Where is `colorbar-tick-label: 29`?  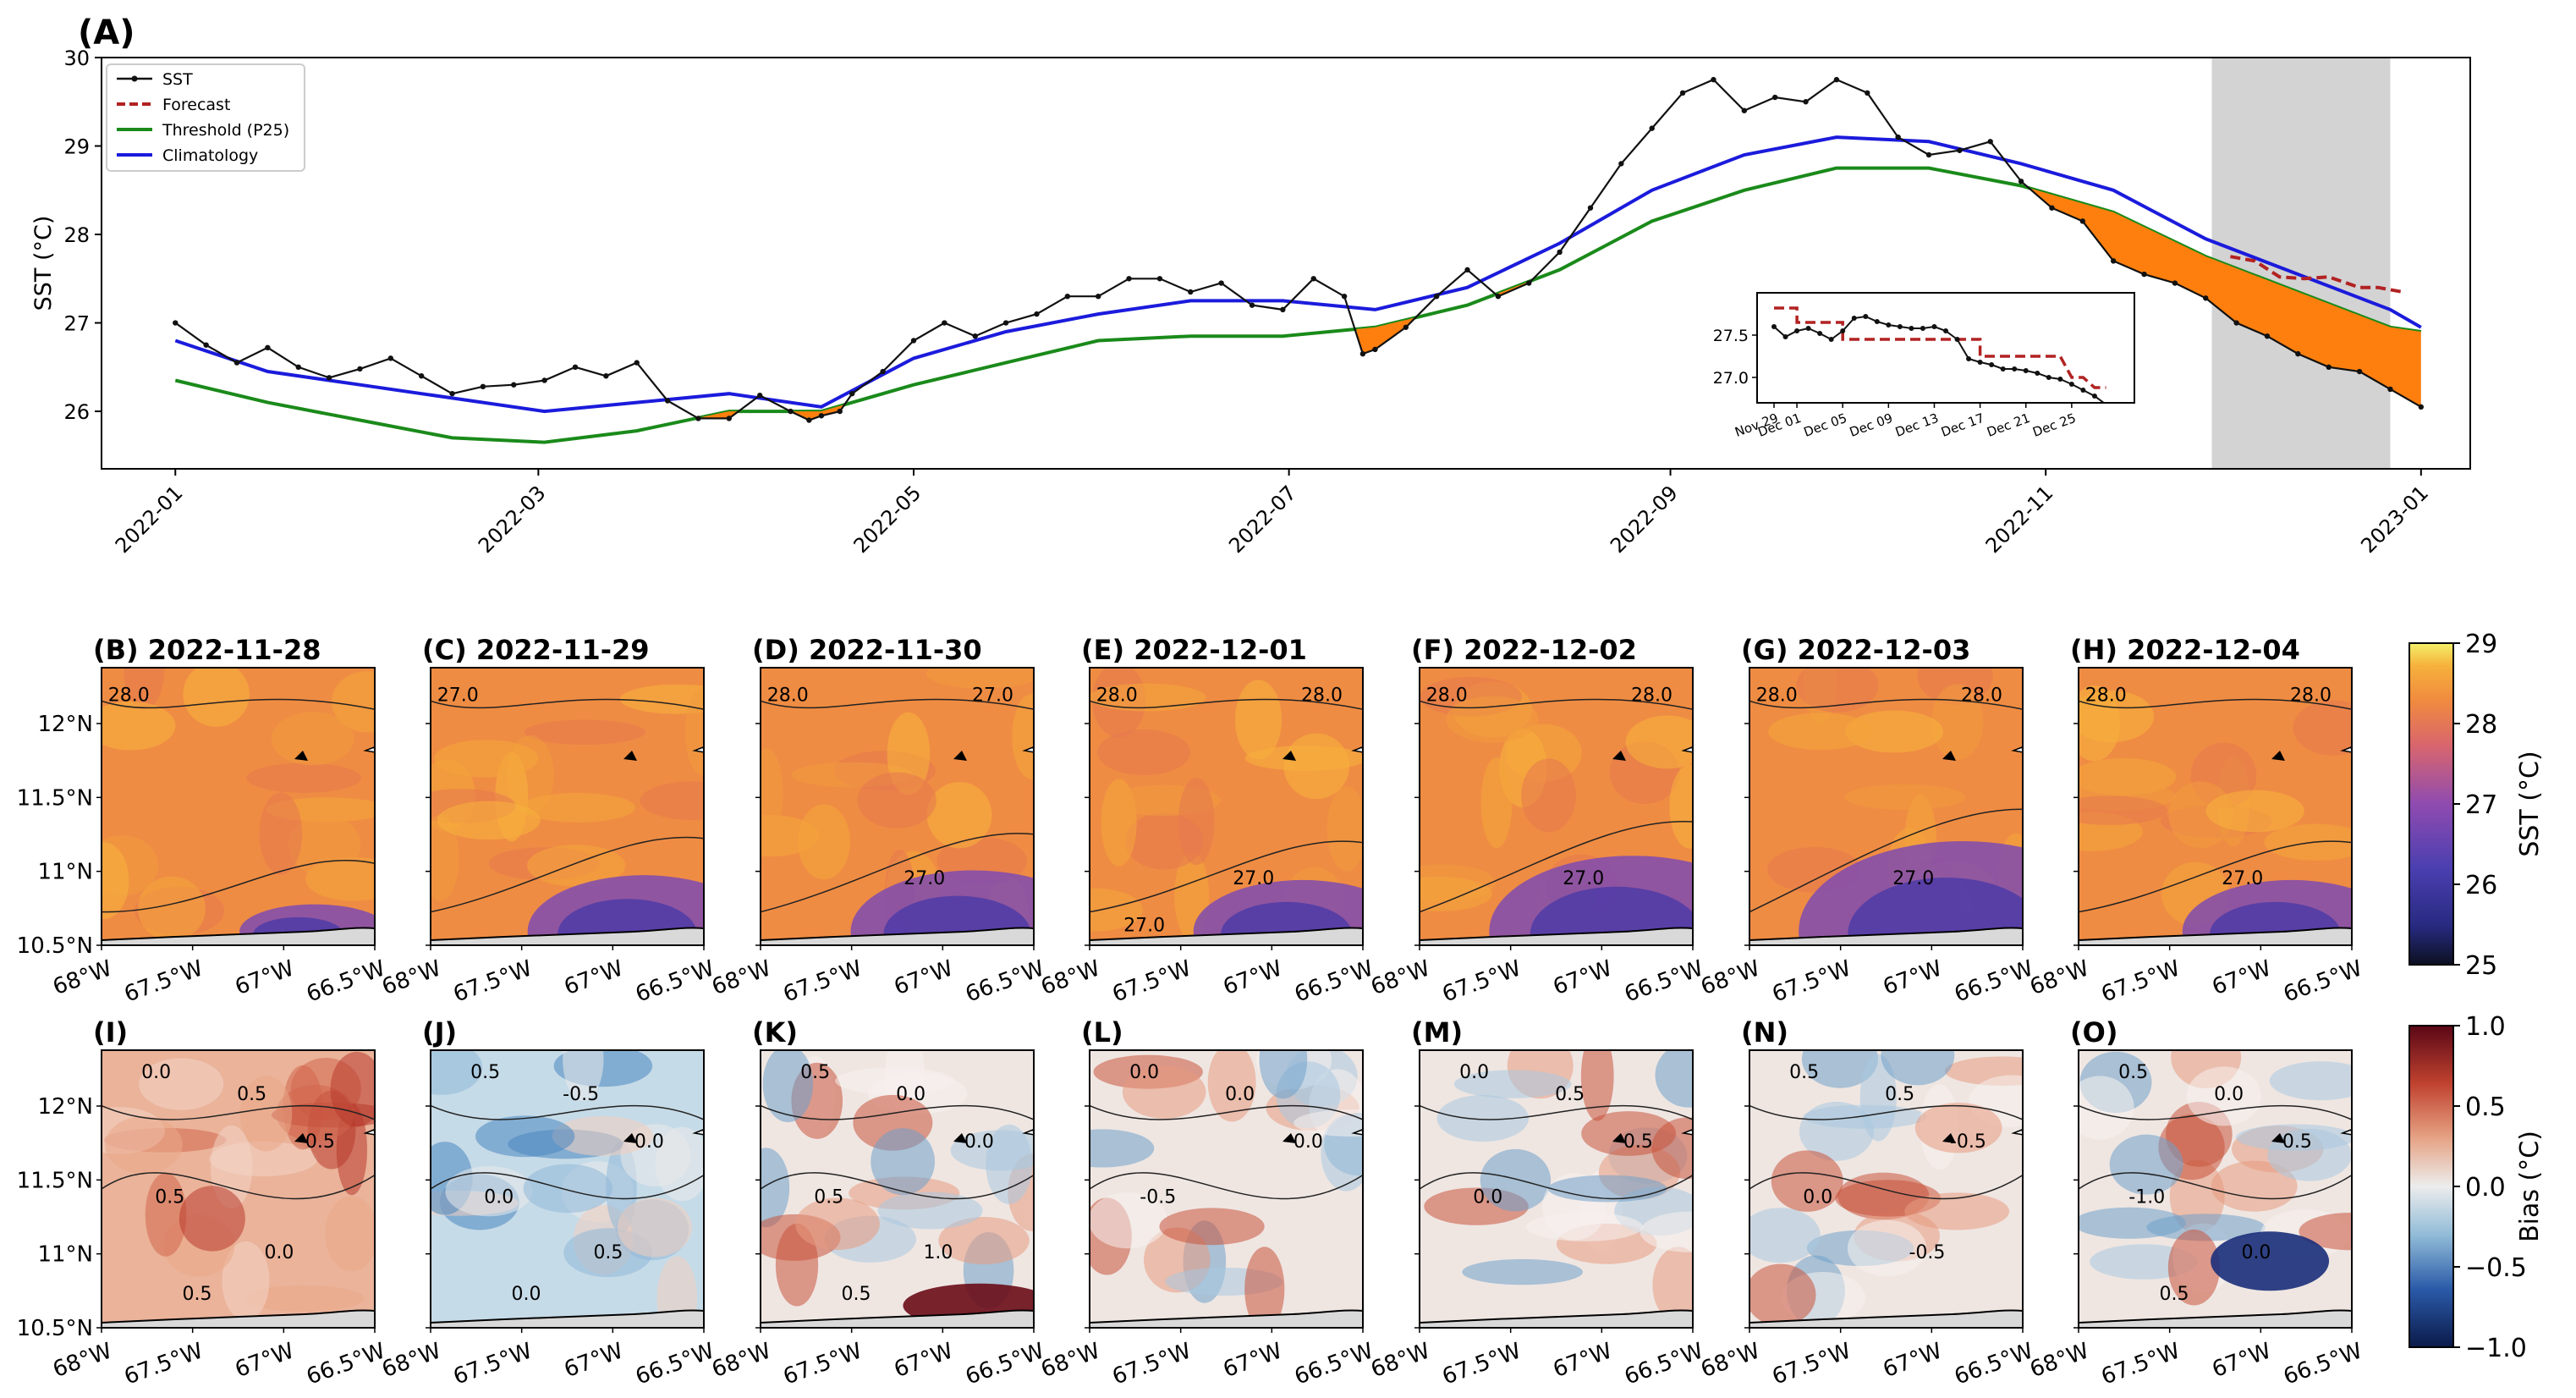
colorbar-tick-label: 29 is located at coordinates (2481, 644).